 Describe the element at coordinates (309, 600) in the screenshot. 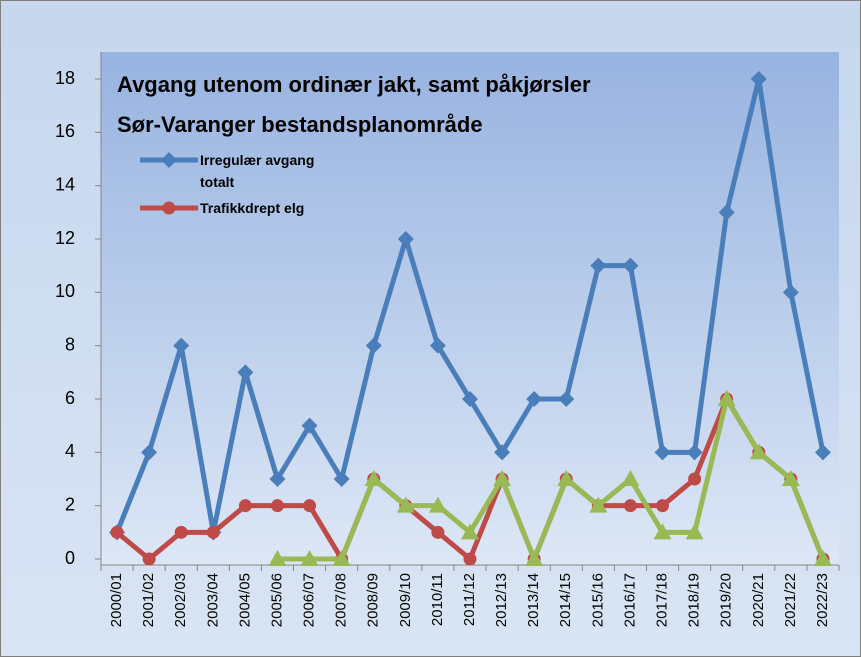

I see `x-tick-label: 2006/07` at that location.